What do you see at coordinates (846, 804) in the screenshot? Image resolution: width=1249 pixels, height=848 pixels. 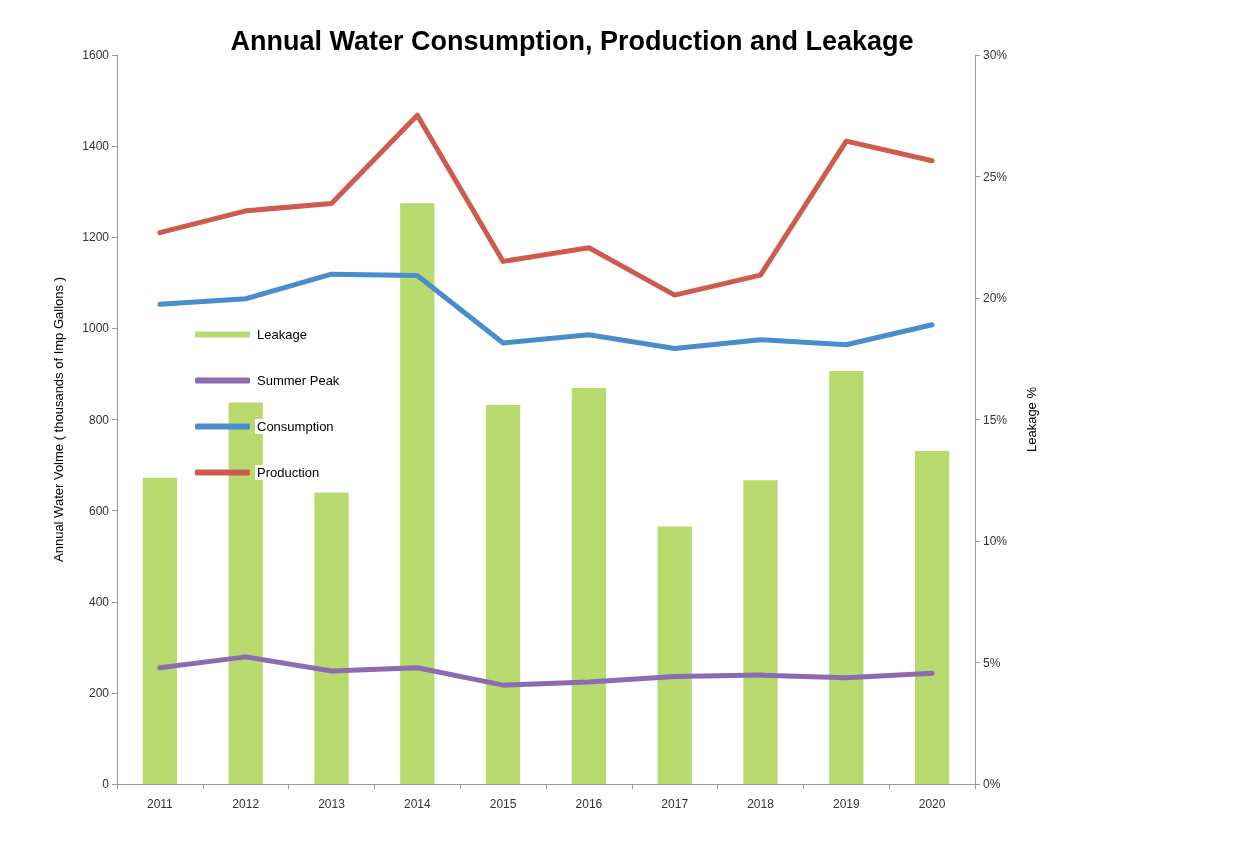 I see `x-tick-label: 2019` at bounding box center [846, 804].